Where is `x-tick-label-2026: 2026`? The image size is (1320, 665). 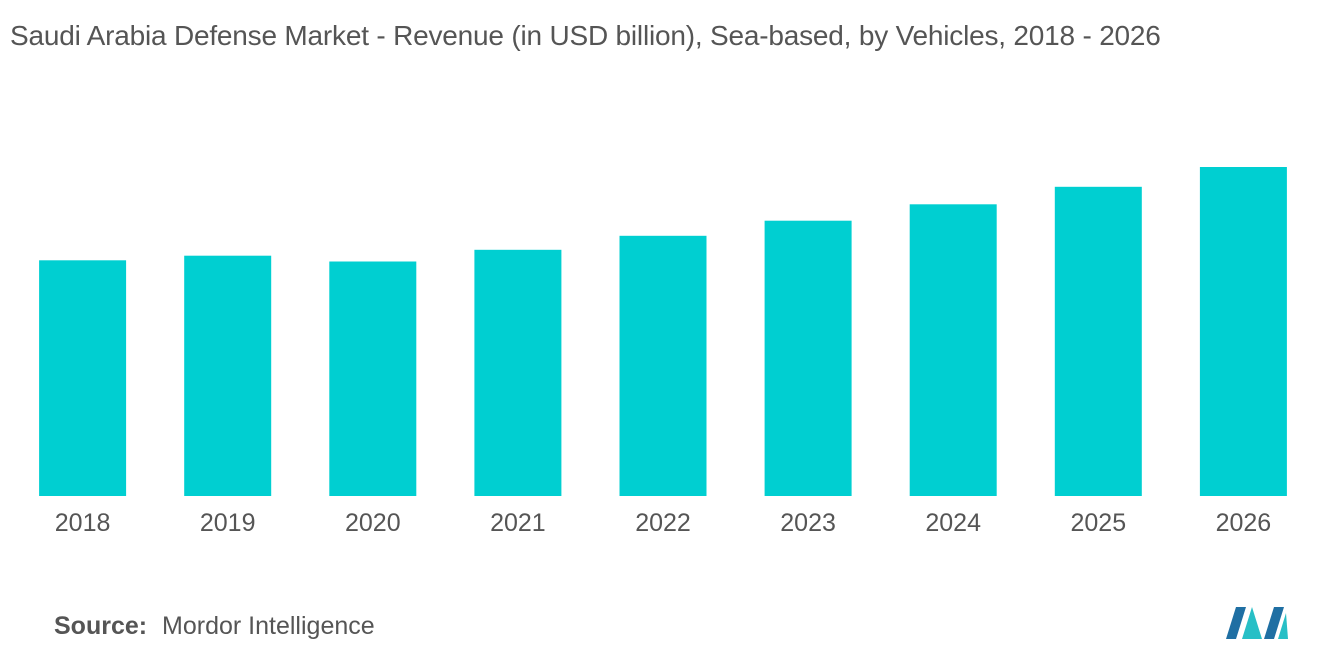 x-tick-label-2026: 2026 is located at coordinates (1244, 523).